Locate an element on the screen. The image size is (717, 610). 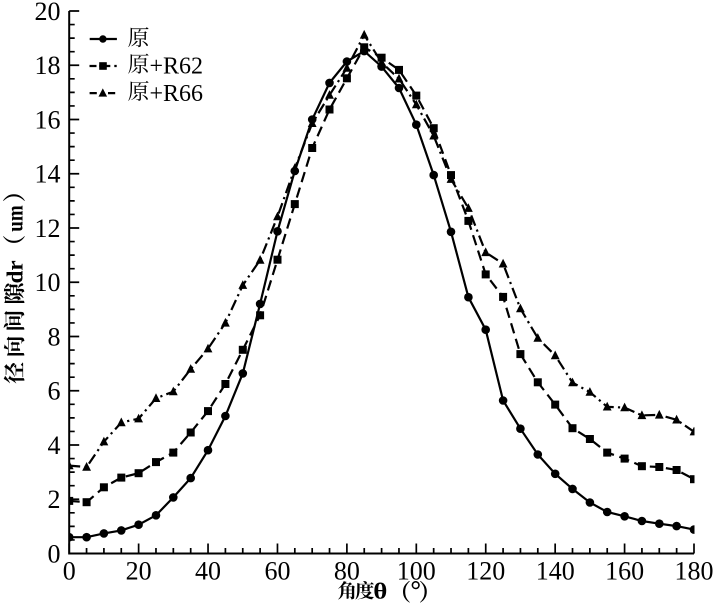
svg-text: 140 is located at coordinates (555, 571).